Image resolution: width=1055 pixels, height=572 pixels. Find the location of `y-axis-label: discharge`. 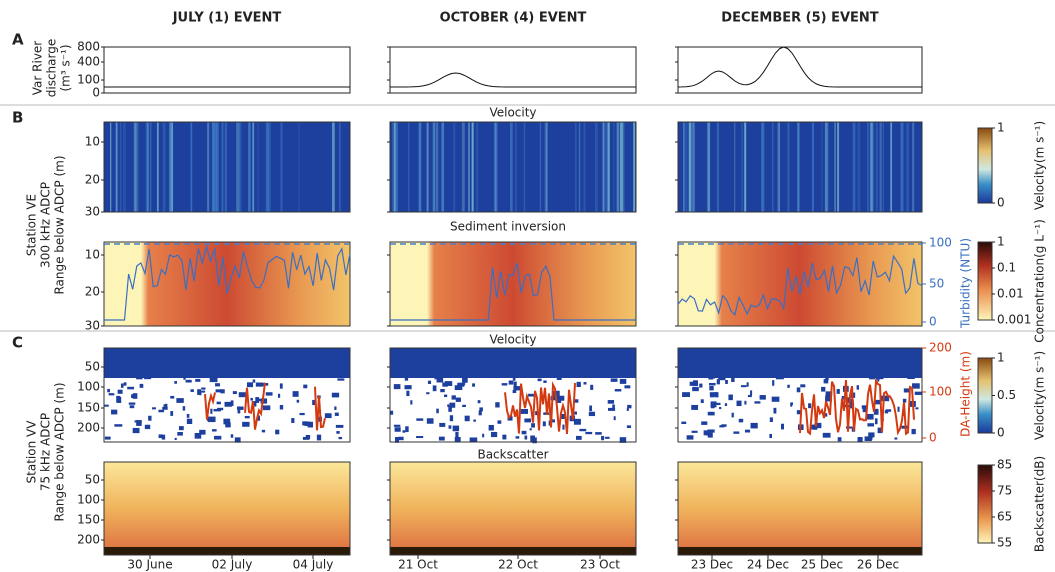

y-axis-label: discharge is located at coordinates (52, 68).